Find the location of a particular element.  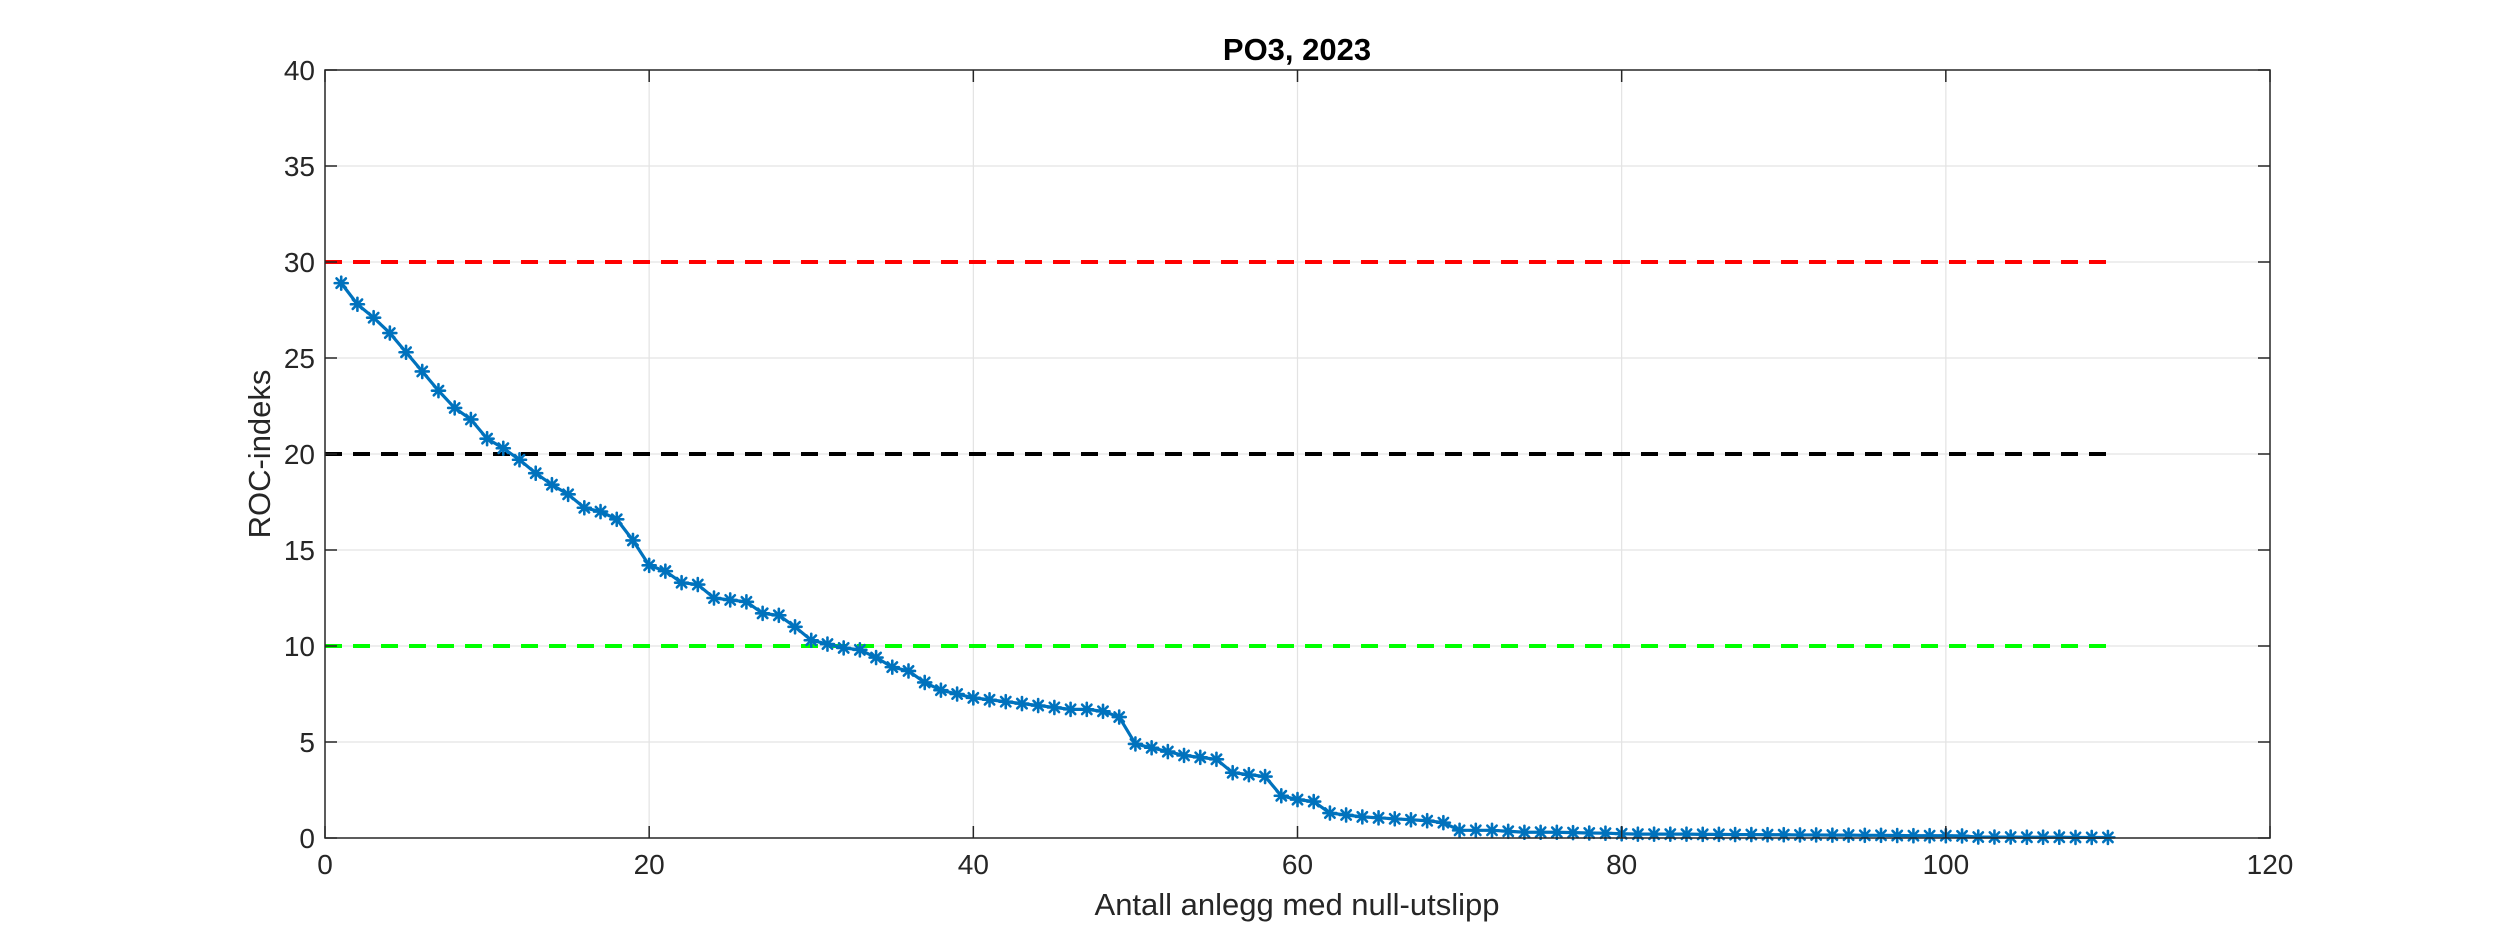

x-axis-label: Antall anlegg med null-utslipp is located at coordinates (1297, 904).